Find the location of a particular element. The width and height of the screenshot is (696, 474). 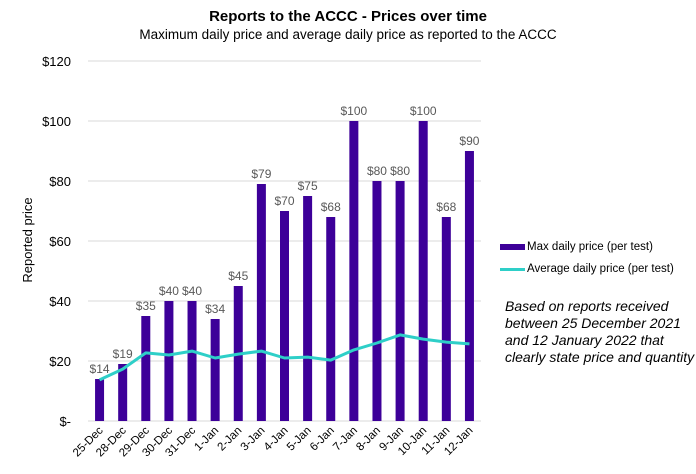

y-tick-label: $- is located at coordinates (65, 421).